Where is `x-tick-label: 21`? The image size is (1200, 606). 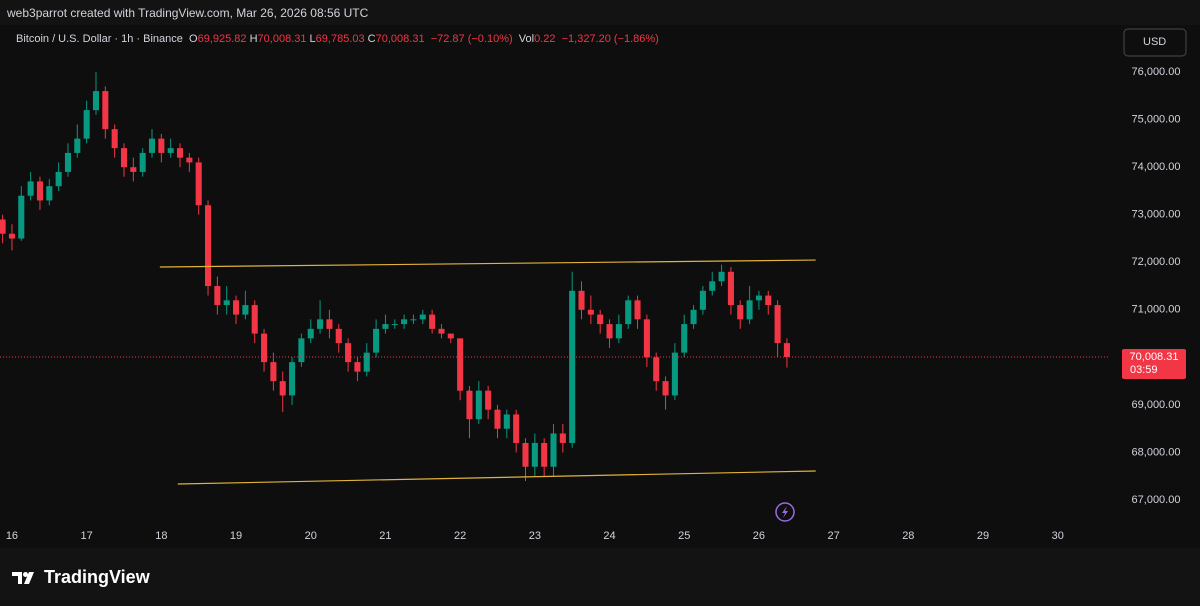
x-tick-label: 21 is located at coordinates (385, 536).